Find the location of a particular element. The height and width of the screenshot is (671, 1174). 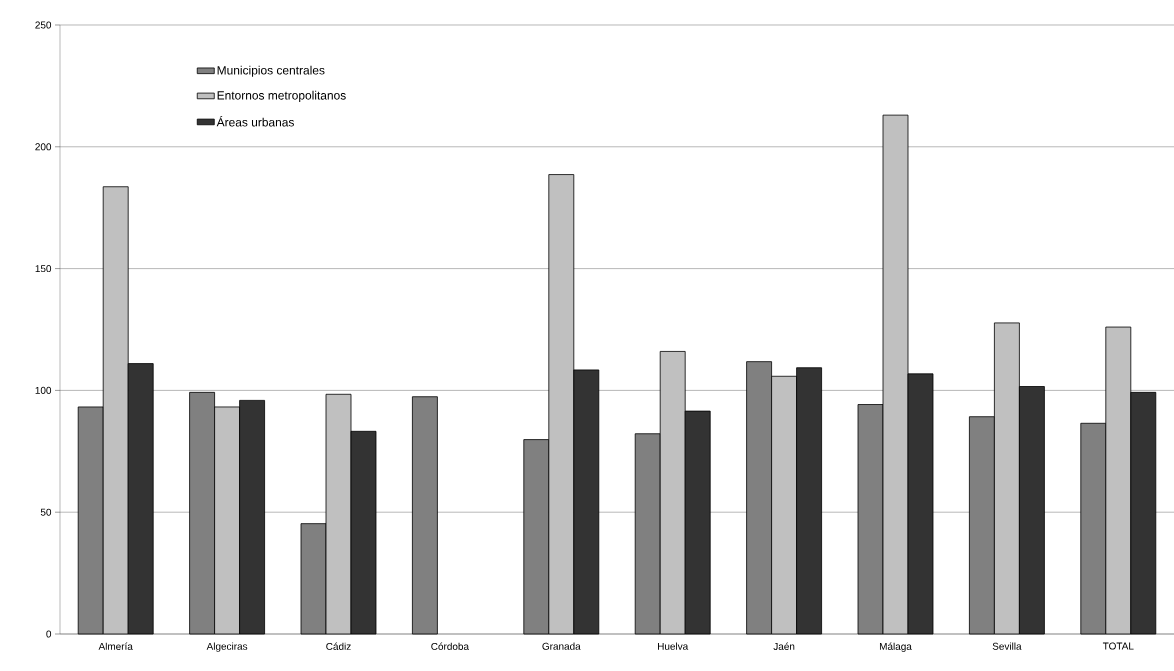

x-tick-label: Almería is located at coordinates (115, 646).